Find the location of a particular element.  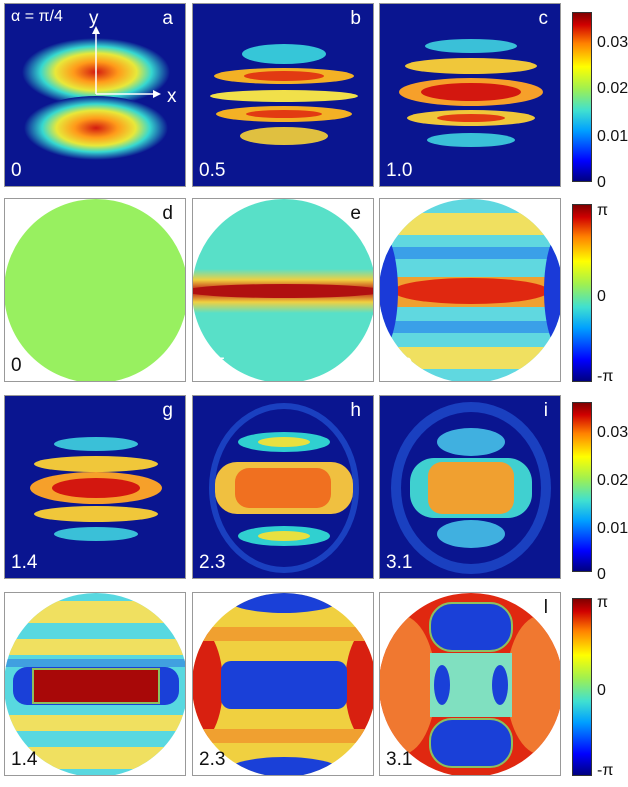

density-map-a is located at coordinates (95, 95).